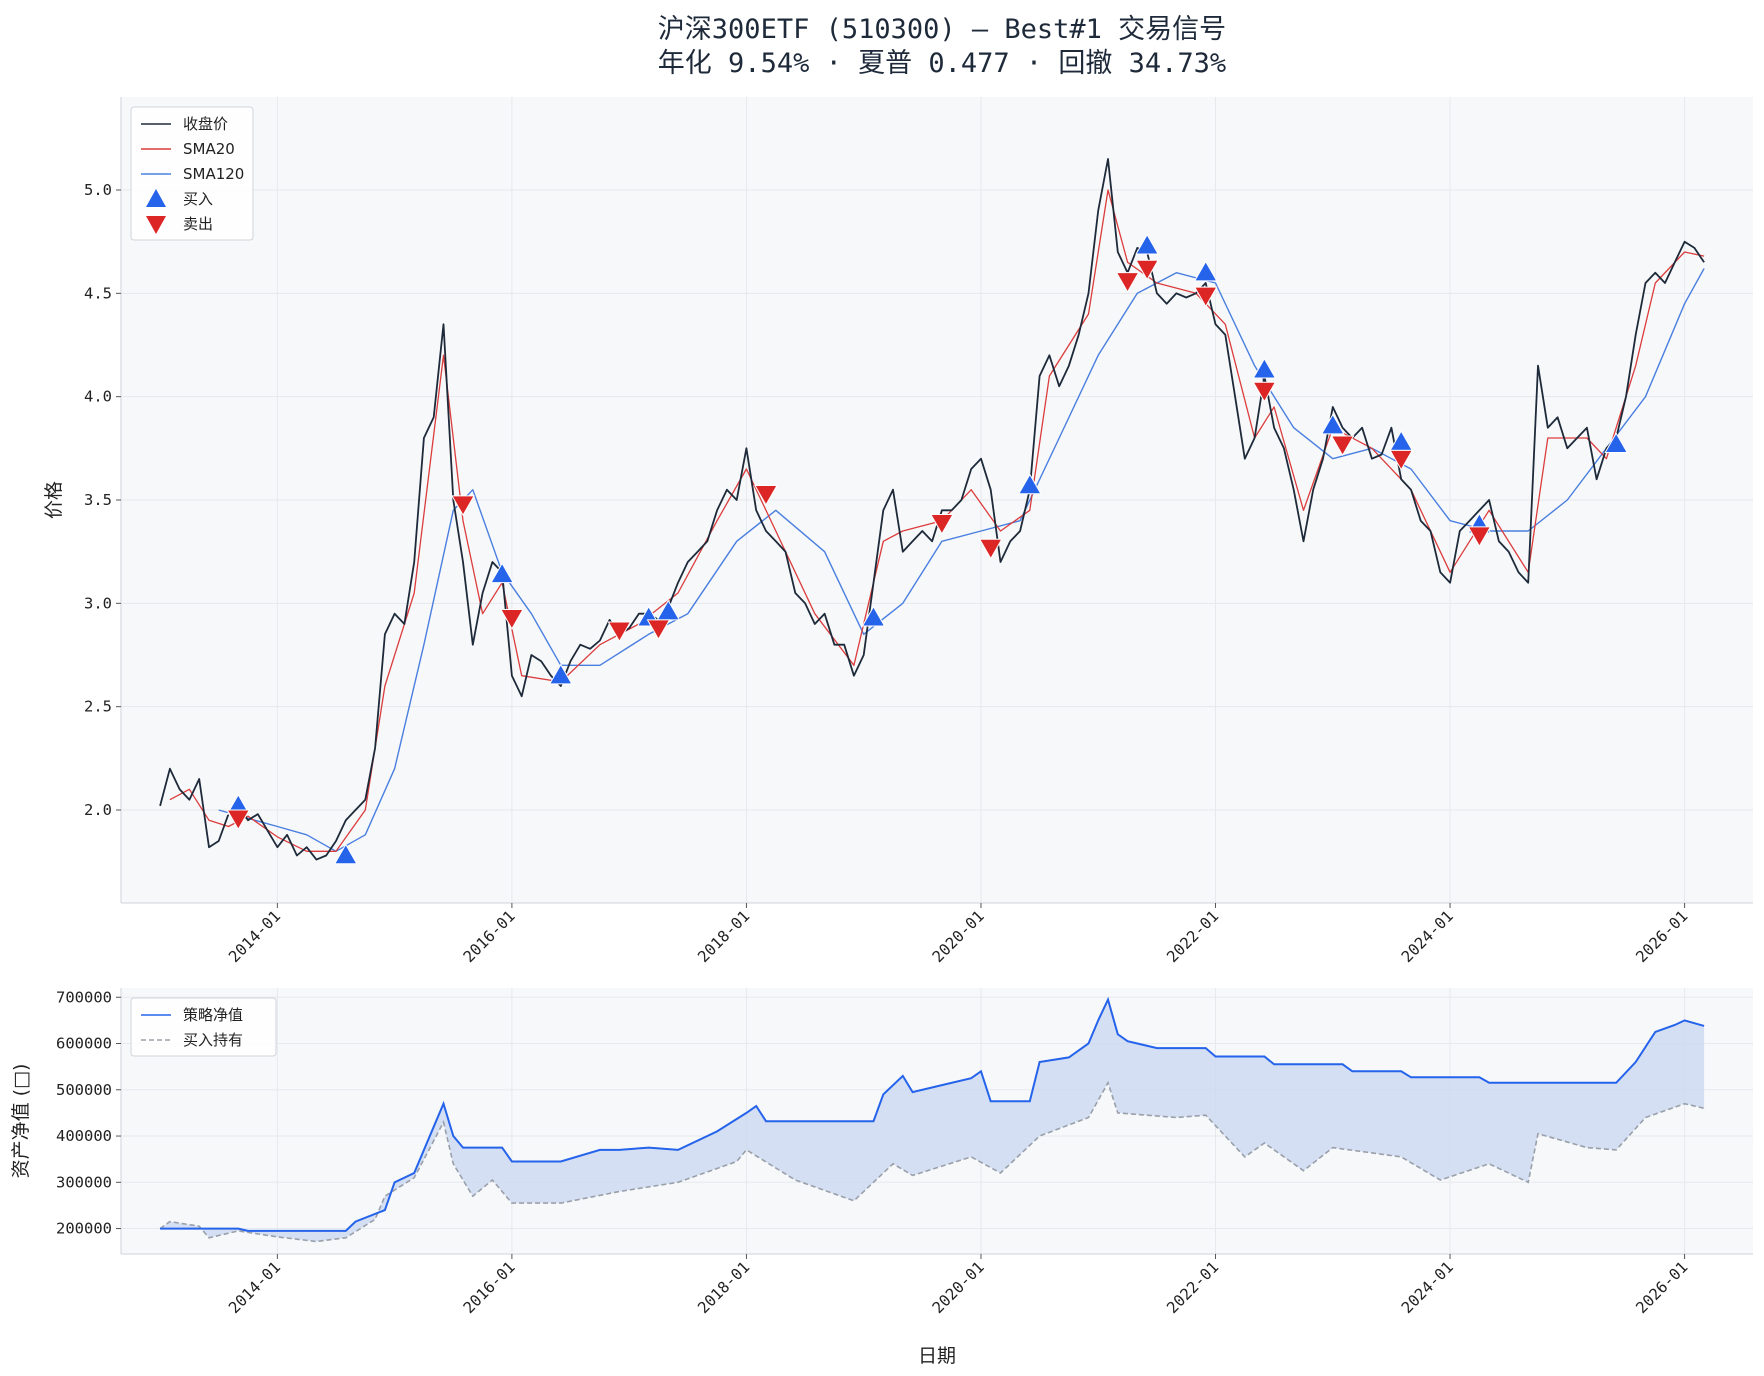 This screenshot has height=1376, width=1764. What do you see at coordinates (213, 1015) in the screenshot?
I see `legend-label: 策略净值` at bounding box center [213, 1015].